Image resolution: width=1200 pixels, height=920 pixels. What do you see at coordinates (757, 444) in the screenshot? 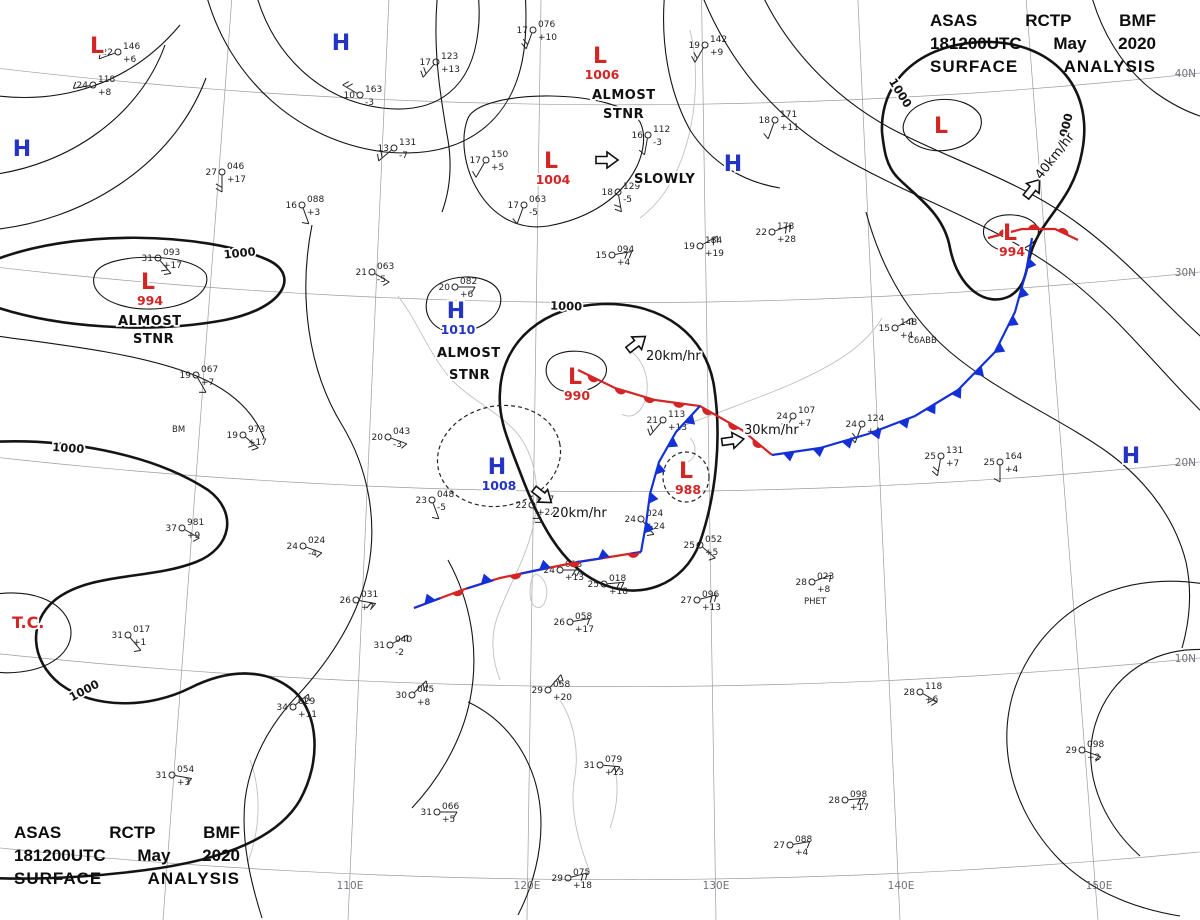
I see `warm-front-marker` at bounding box center [757, 444].